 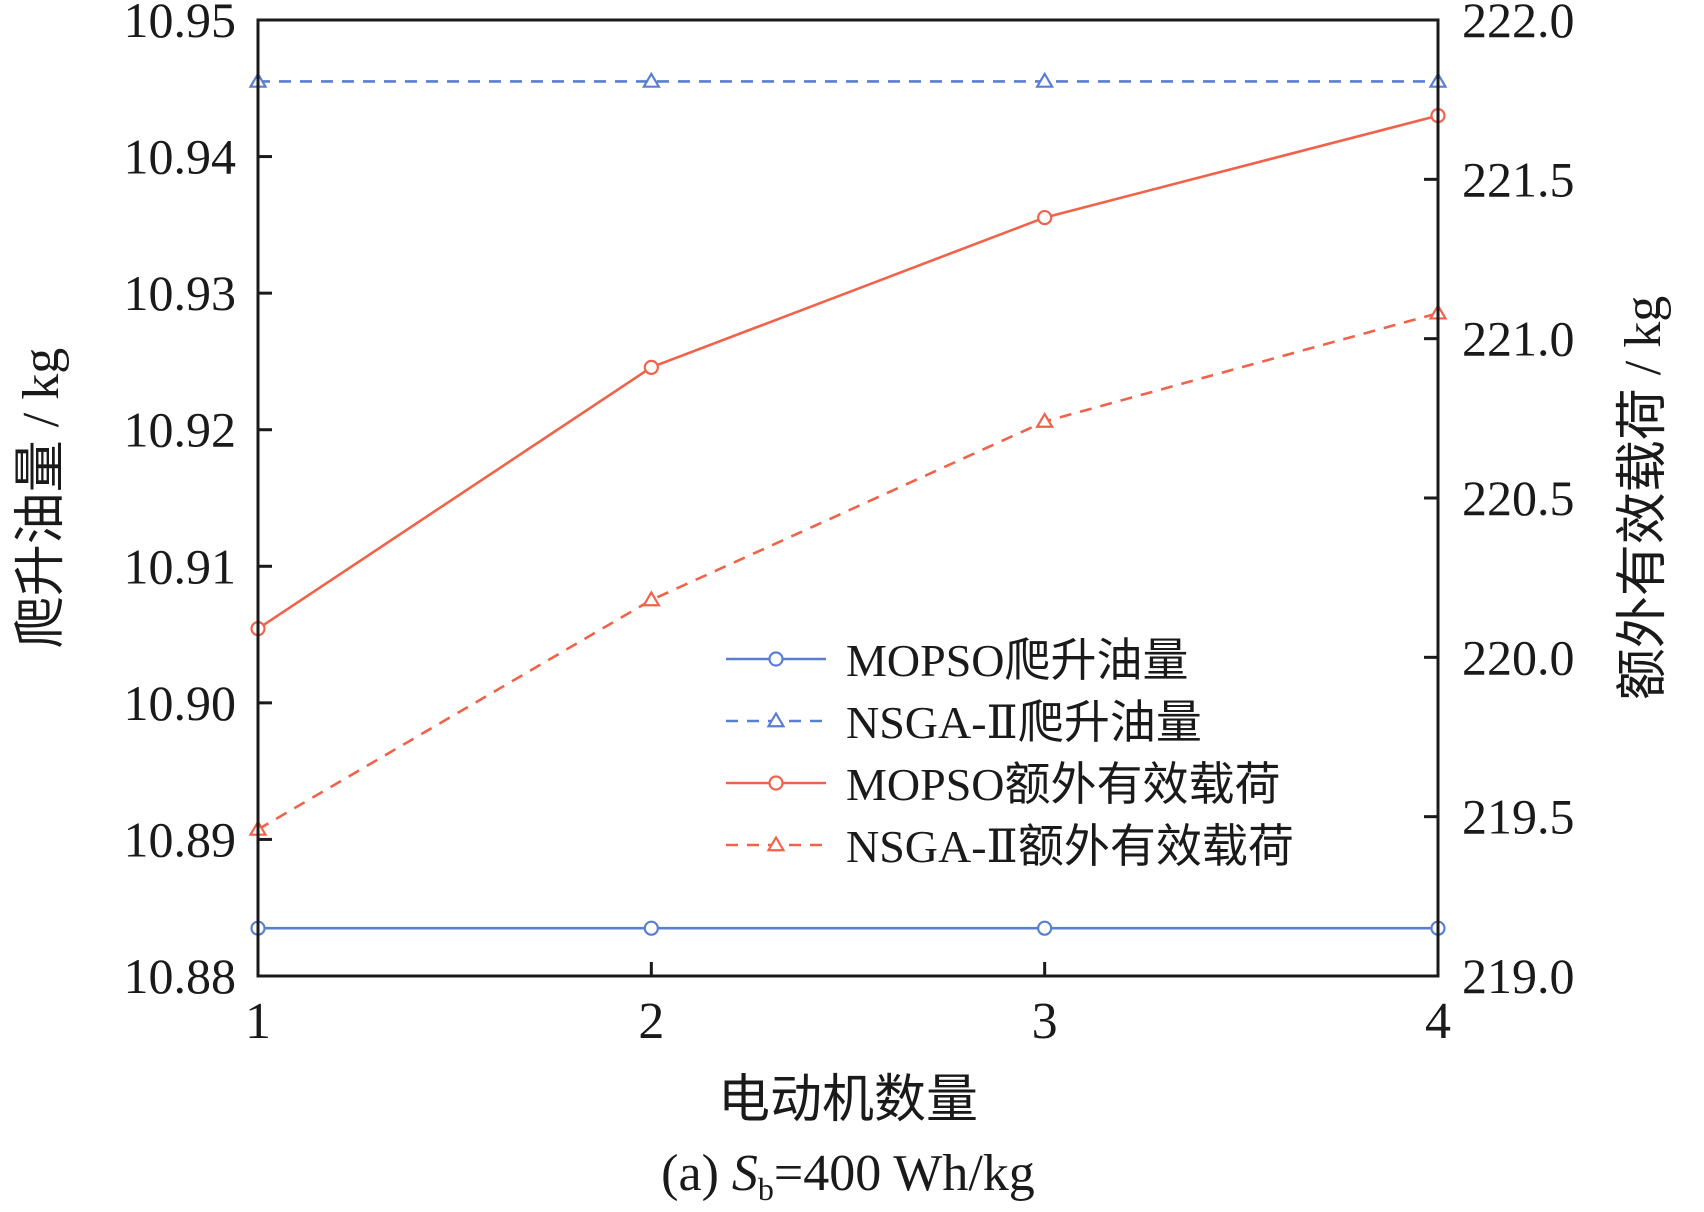 I want to click on y-tick-label-right: 219.5, so click(x=1518, y=817).